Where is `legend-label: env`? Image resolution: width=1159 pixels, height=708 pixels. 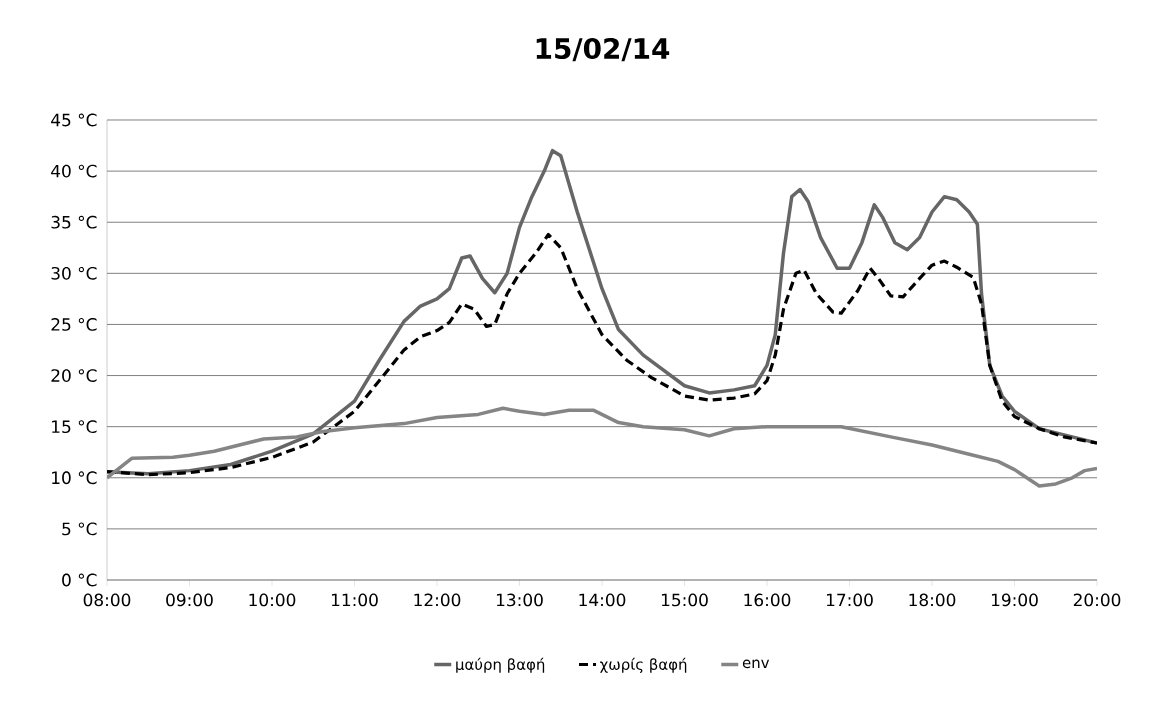
legend-label: env is located at coordinates (756, 664).